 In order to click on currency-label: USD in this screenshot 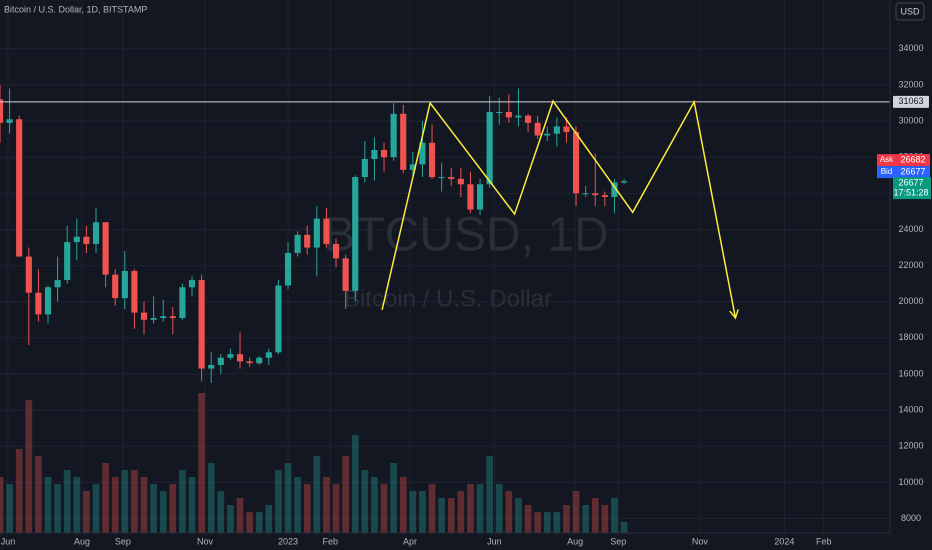, I will do `click(910, 11)`.